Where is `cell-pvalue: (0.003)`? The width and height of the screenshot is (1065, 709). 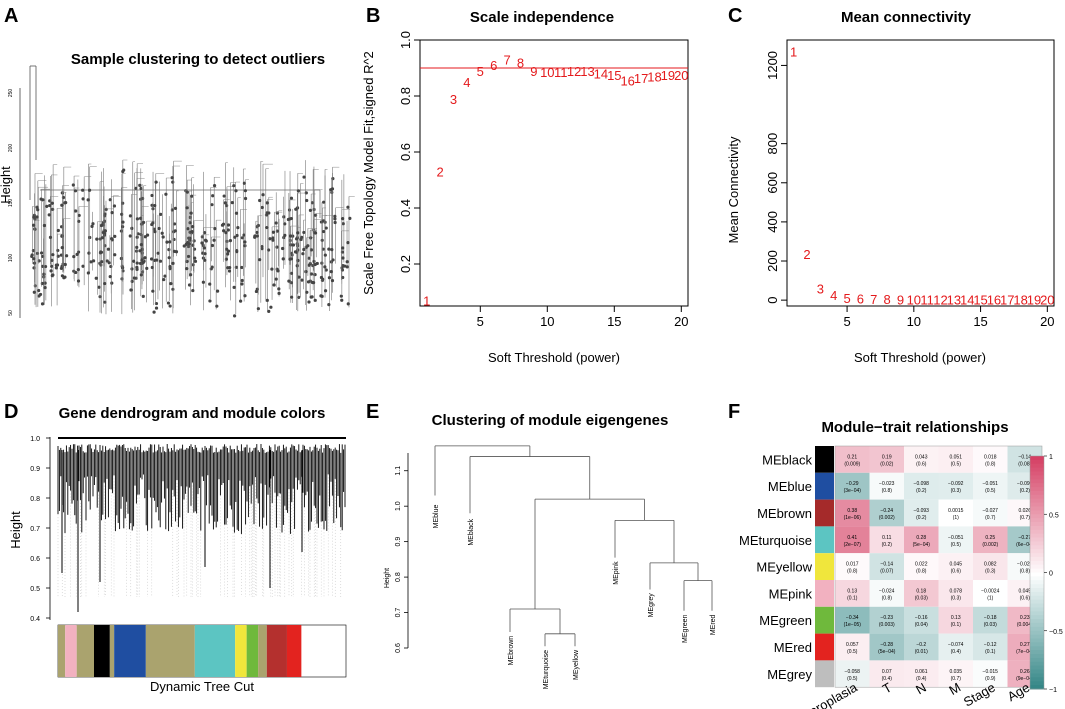
cell-pvalue: (0.003) is located at coordinates (887, 625).